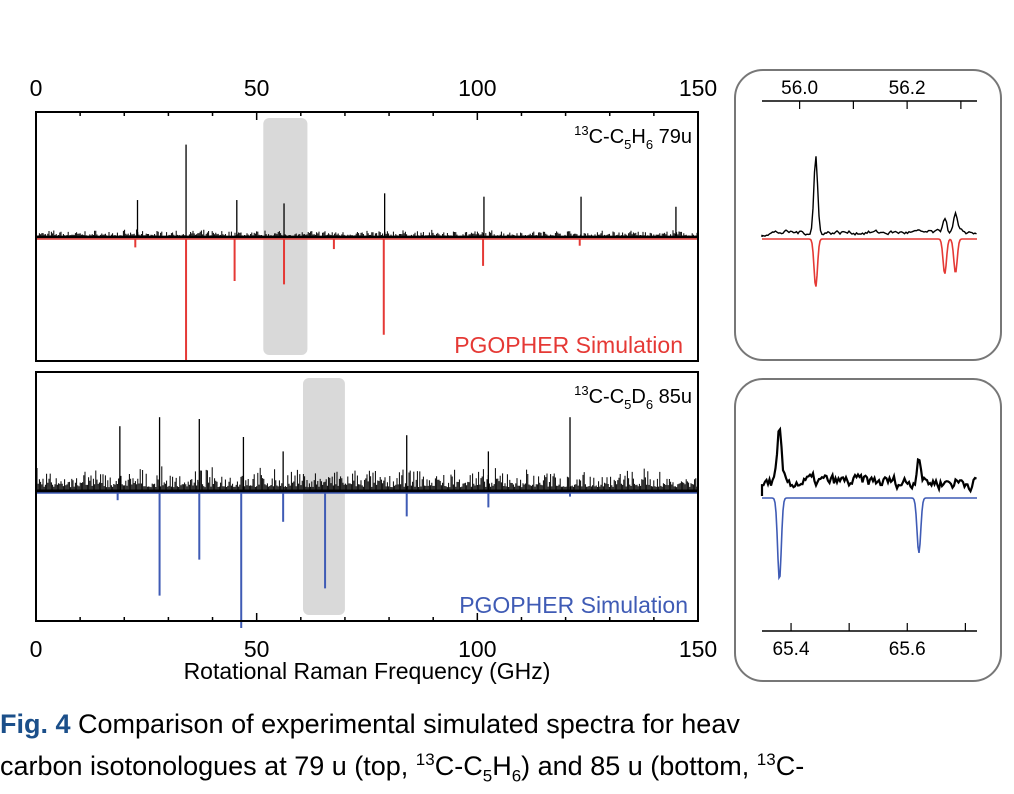 The width and height of the screenshot is (1014, 794). What do you see at coordinates (907, 649) in the screenshot?
I see `zoom-tick-label: 65.6` at bounding box center [907, 649].